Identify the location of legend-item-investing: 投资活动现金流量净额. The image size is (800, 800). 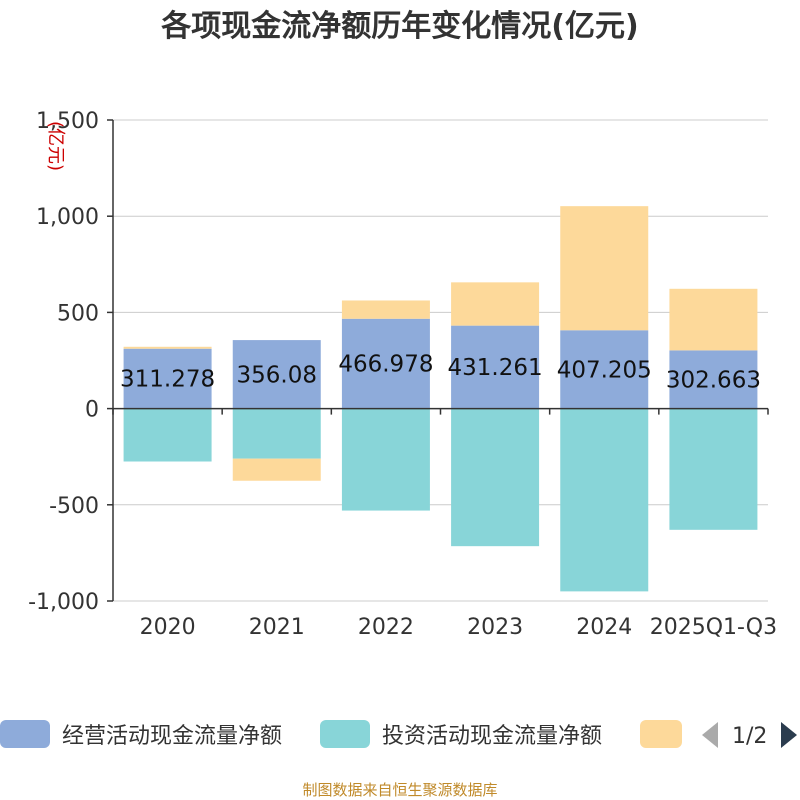
(461, 734).